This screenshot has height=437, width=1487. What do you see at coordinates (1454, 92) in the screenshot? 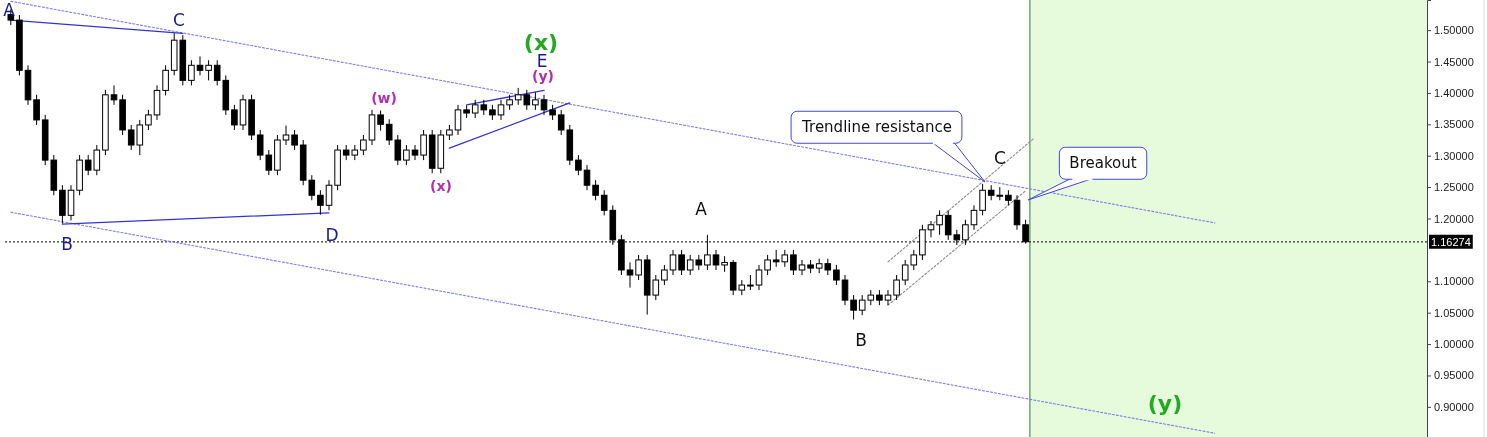
I see `y-tick-label: 1.40000` at bounding box center [1454, 92].